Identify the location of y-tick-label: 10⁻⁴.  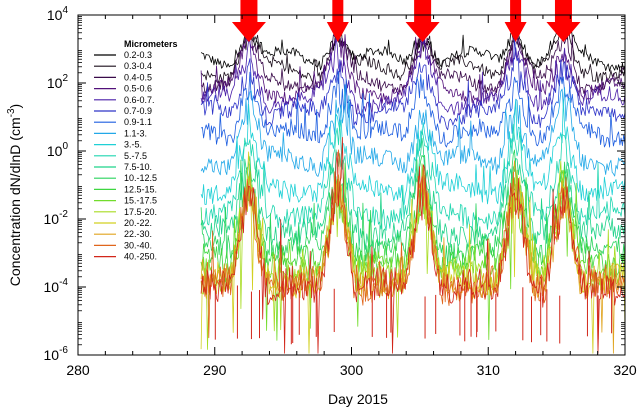
(56, 286).